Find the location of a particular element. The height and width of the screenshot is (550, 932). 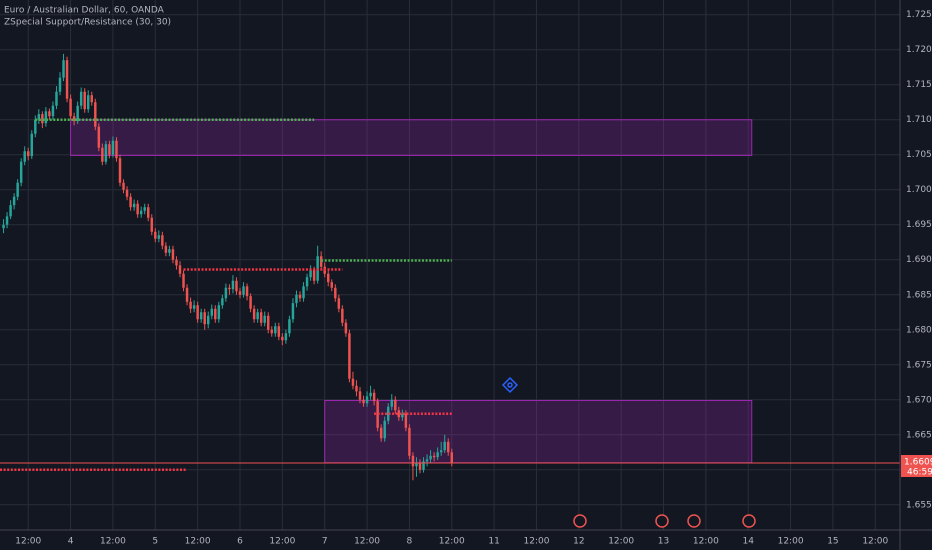

indicator-name: ZSpecial Support/Resistance (30, 30) is located at coordinates (87, 23).